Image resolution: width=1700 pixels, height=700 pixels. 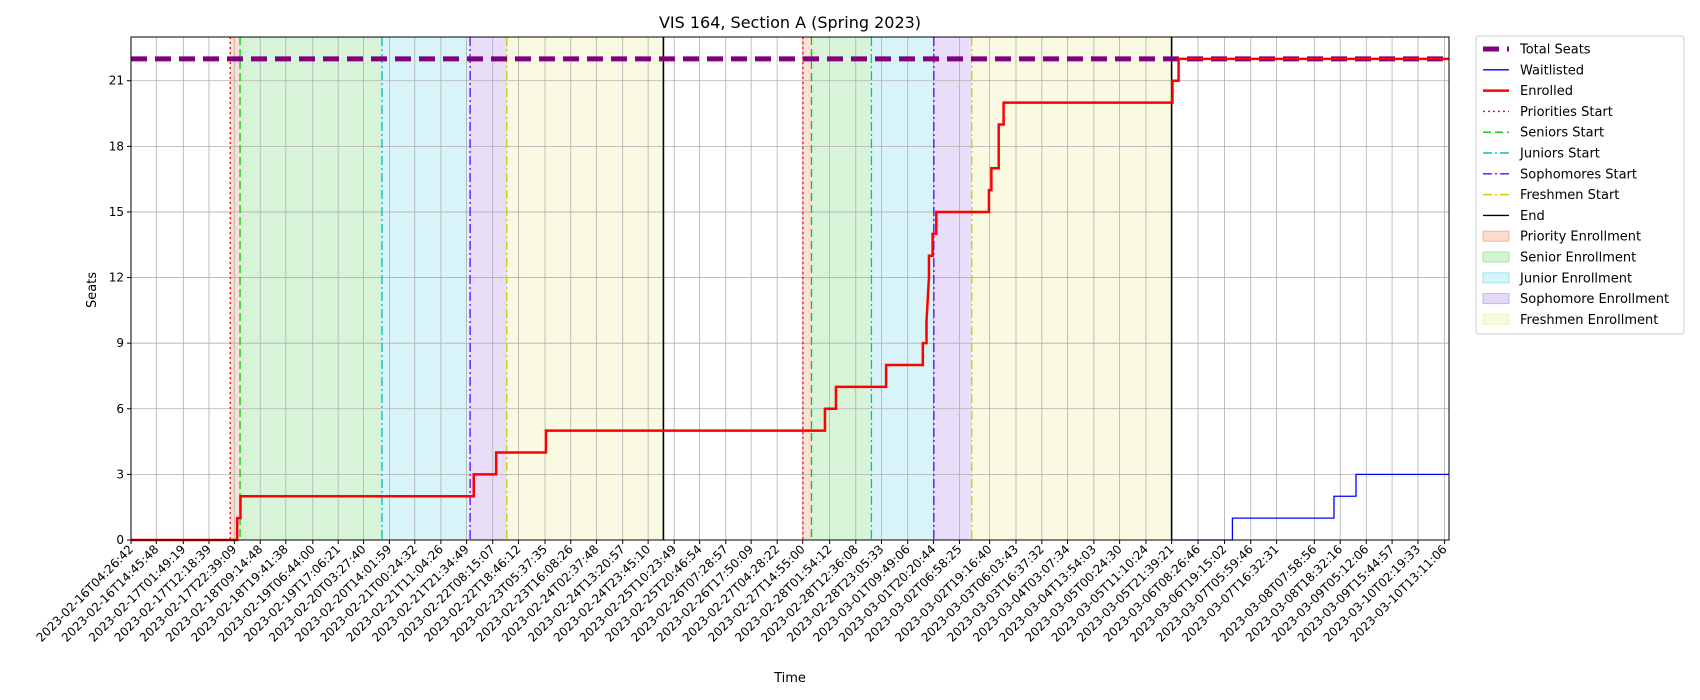 What do you see at coordinates (1514, 216) in the screenshot?
I see `legend-item: End` at bounding box center [1514, 216].